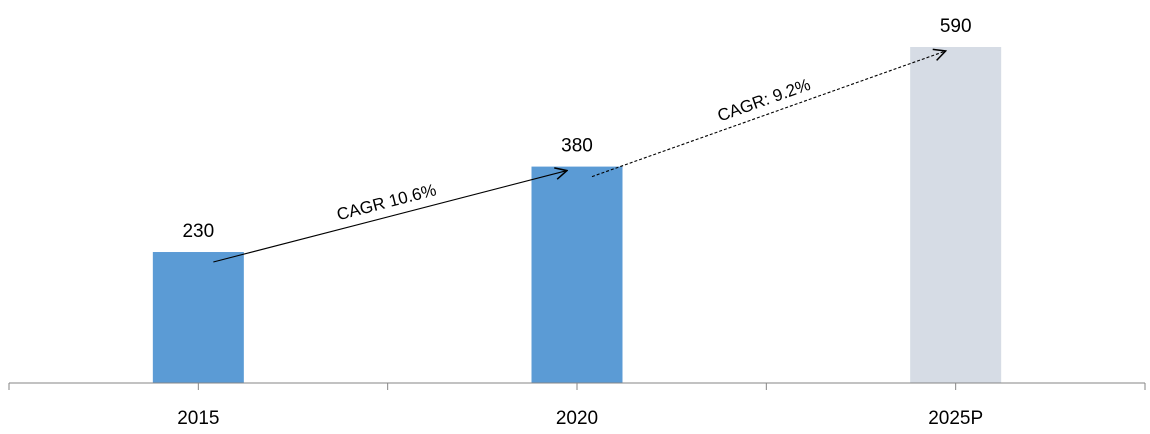 This screenshot has height=434, width=1150. Describe the element at coordinates (198, 418) in the screenshot. I see `x-tick-label-2015: 2015` at that location.